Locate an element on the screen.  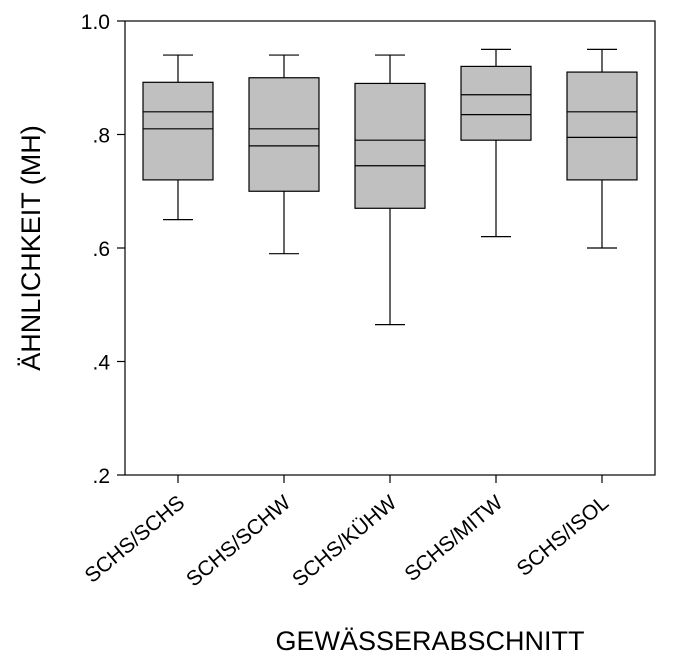
y-tick-label: .2 is located at coordinates (101, 476).